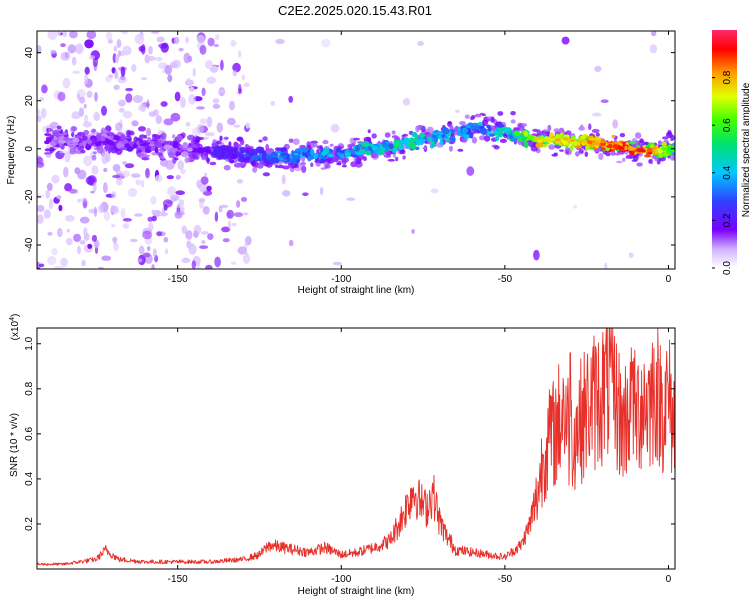 The width and height of the screenshot is (750, 600). Describe the element at coordinates (29, 196) in the screenshot. I see `y-tick-label: -20` at that location.